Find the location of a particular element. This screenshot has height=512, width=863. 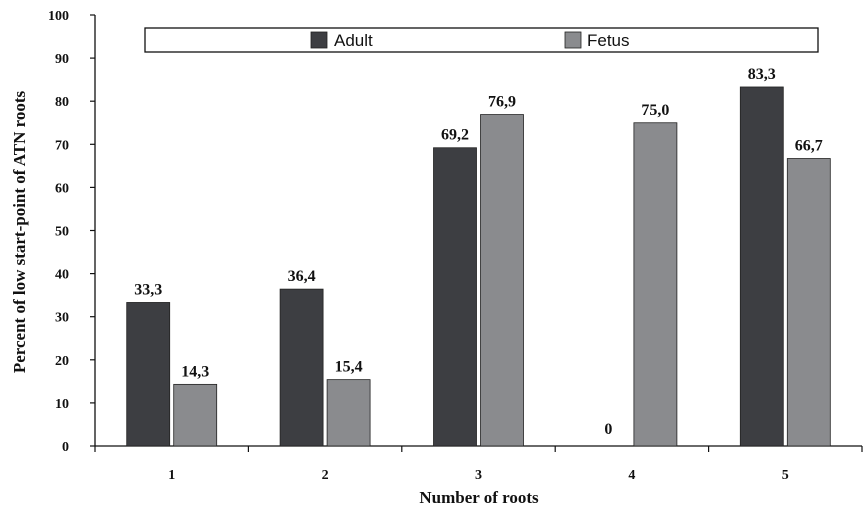

data-label-adult-5: 83,3 is located at coordinates (762, 74).